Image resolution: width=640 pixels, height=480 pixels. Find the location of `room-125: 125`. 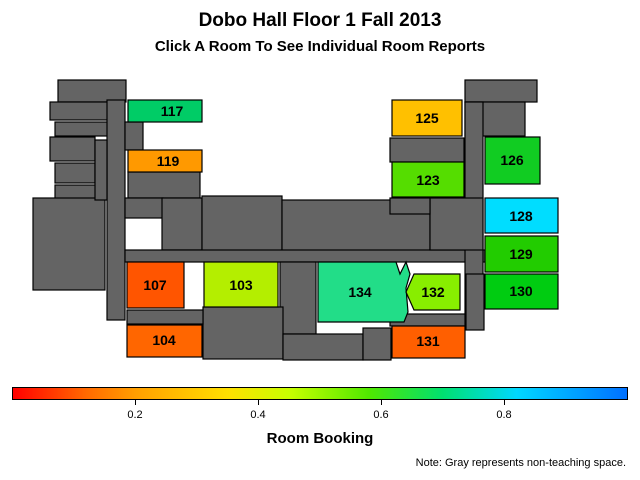

room-125: 125 is located at coordinates (427, 118).